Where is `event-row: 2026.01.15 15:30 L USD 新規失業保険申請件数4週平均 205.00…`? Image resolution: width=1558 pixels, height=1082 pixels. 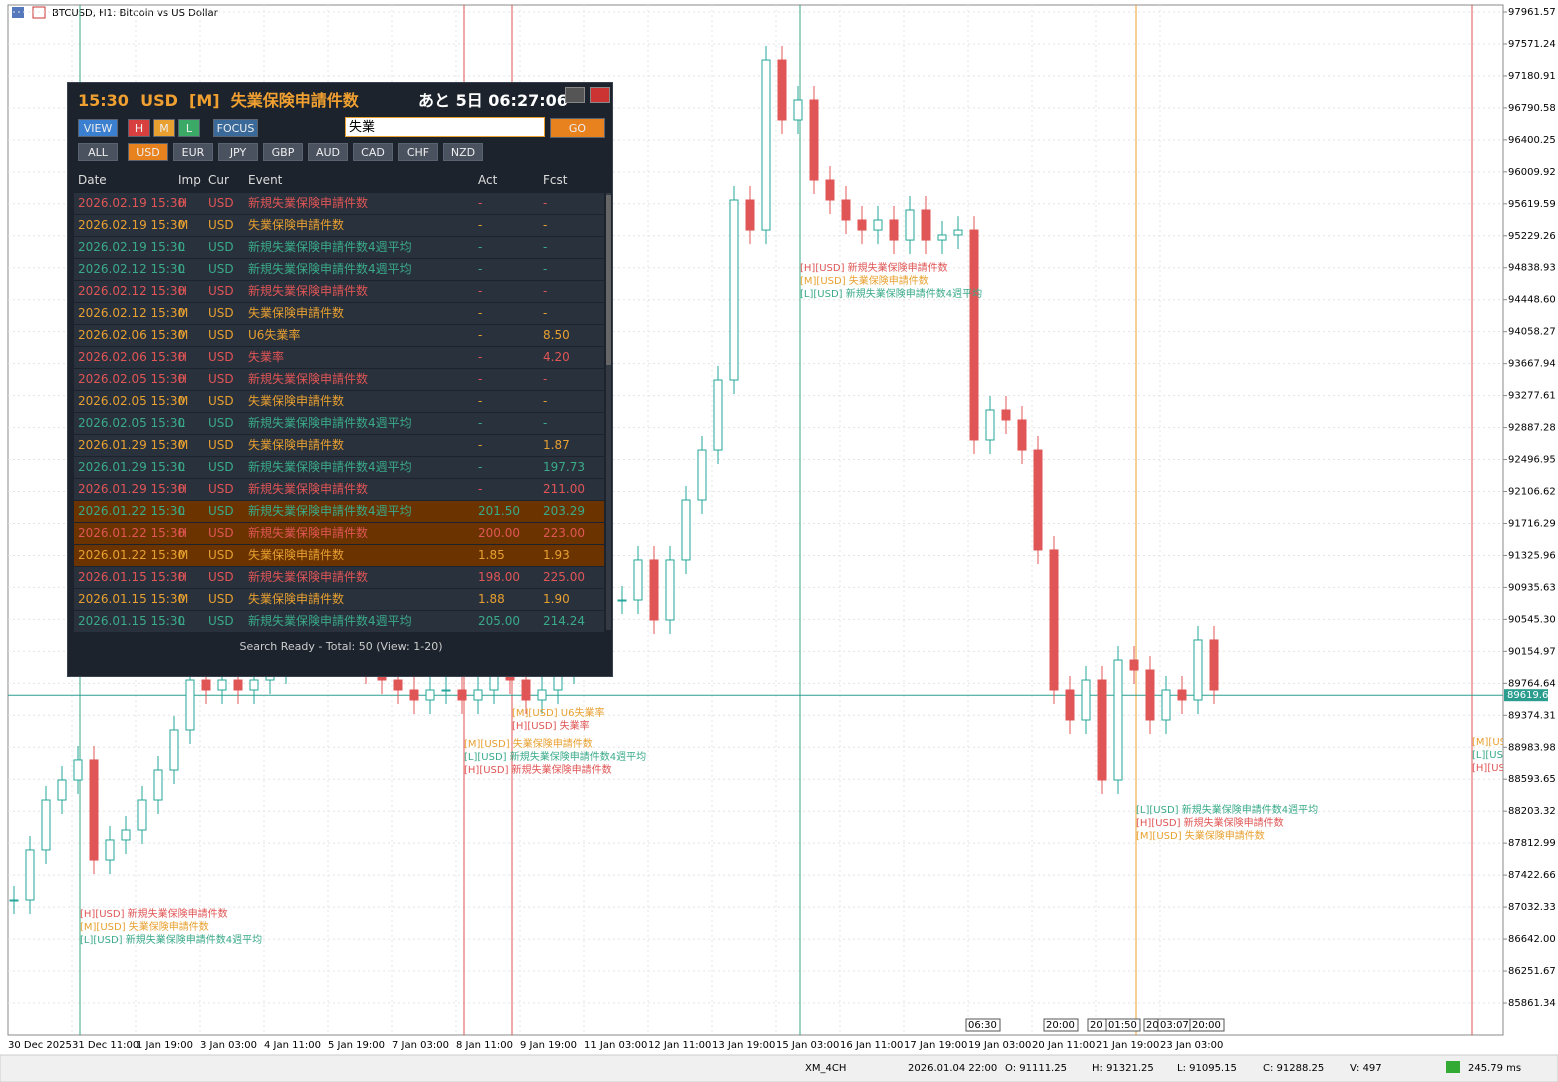 event-row: 2026.01.15 15:30 L USD 新規失業保険申請件数4週平均 205.00… is located at coordinates (339, 621).